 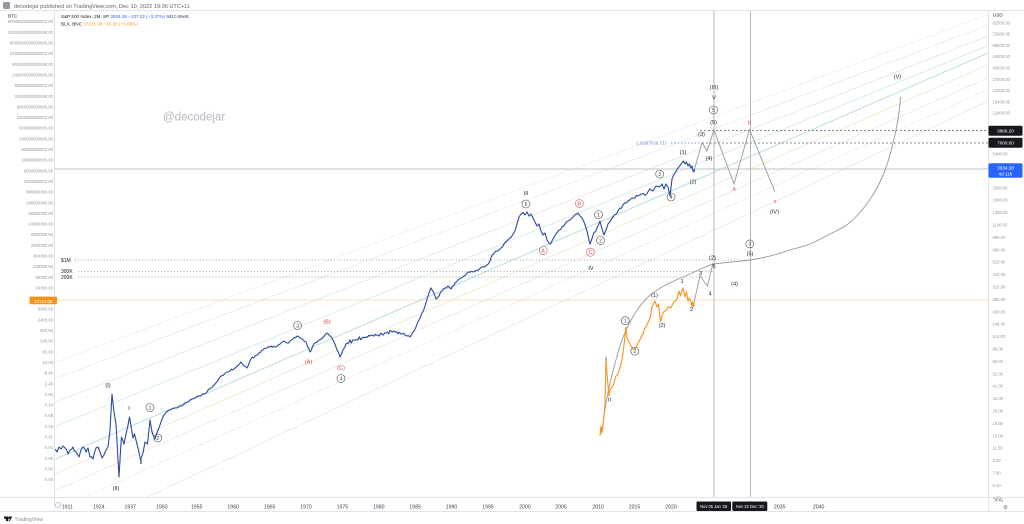 I want to click on svg-text: V, so click(x=714, y=99).